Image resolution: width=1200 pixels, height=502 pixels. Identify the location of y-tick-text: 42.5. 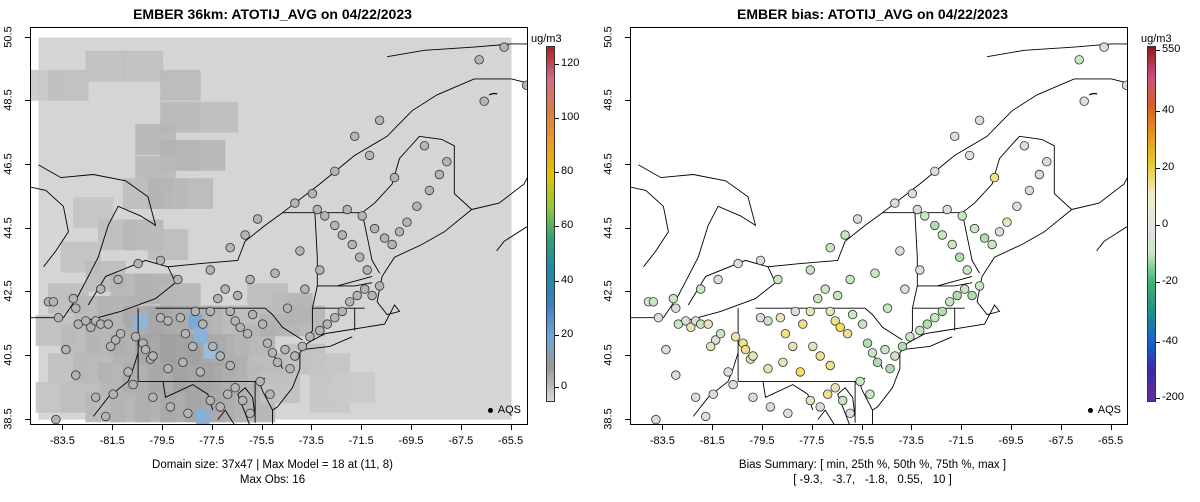
(9, 291).